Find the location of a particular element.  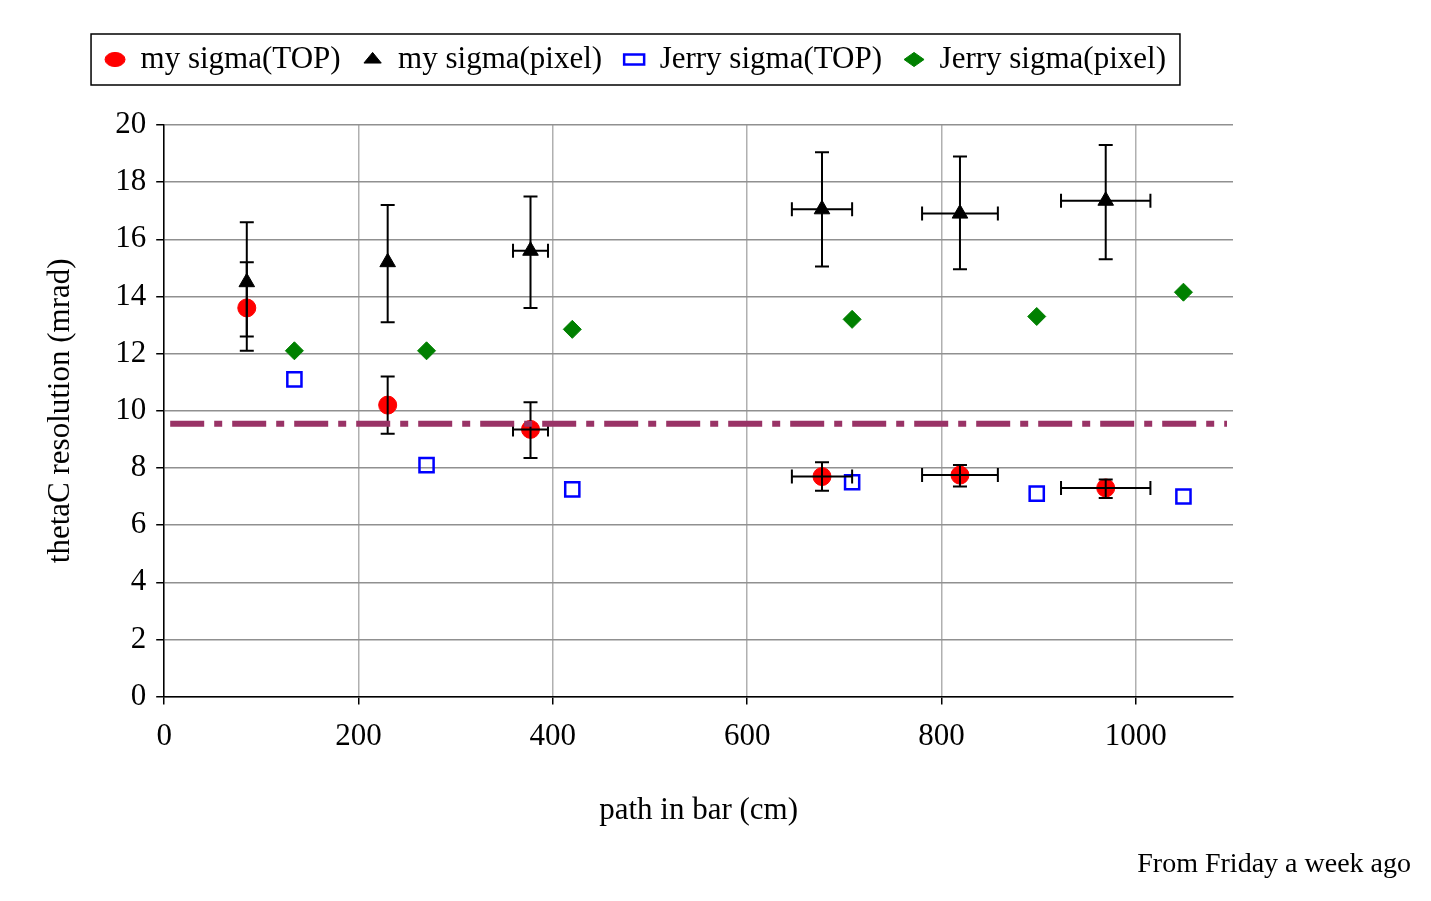

x-tick-label: 800 is located at coordinates (941, 735).